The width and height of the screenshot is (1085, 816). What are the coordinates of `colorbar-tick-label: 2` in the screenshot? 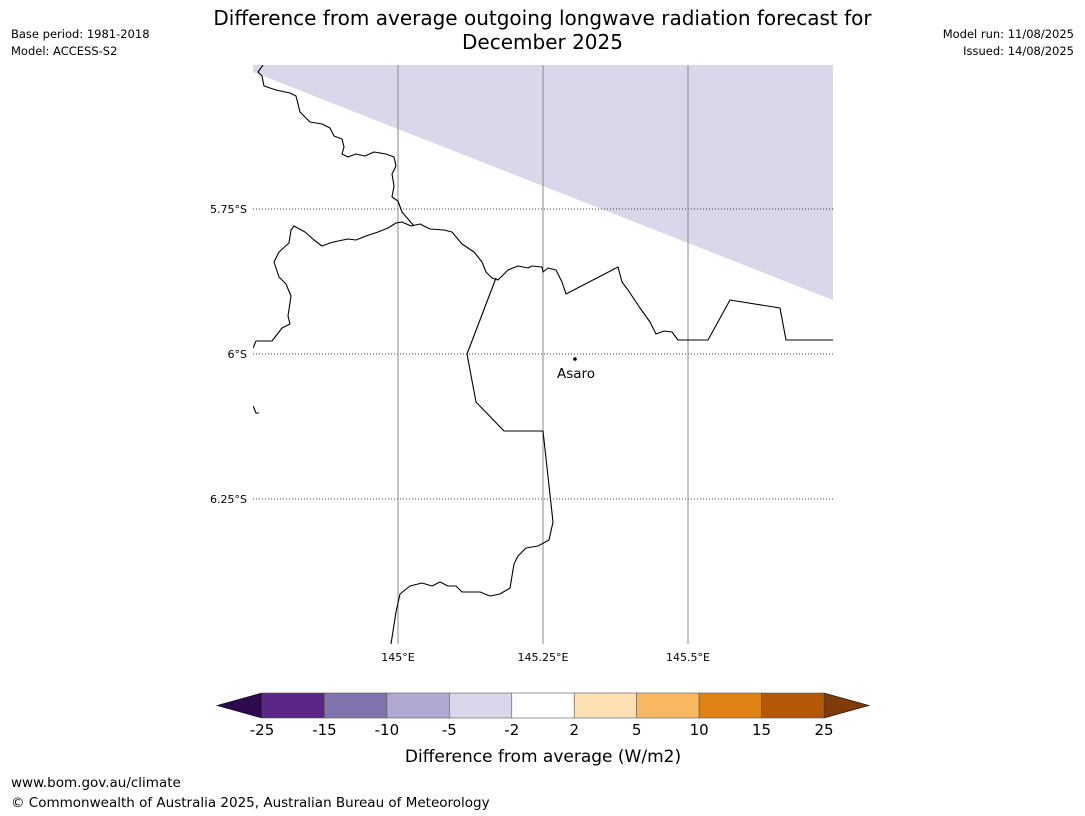 It's located at (574, 730).